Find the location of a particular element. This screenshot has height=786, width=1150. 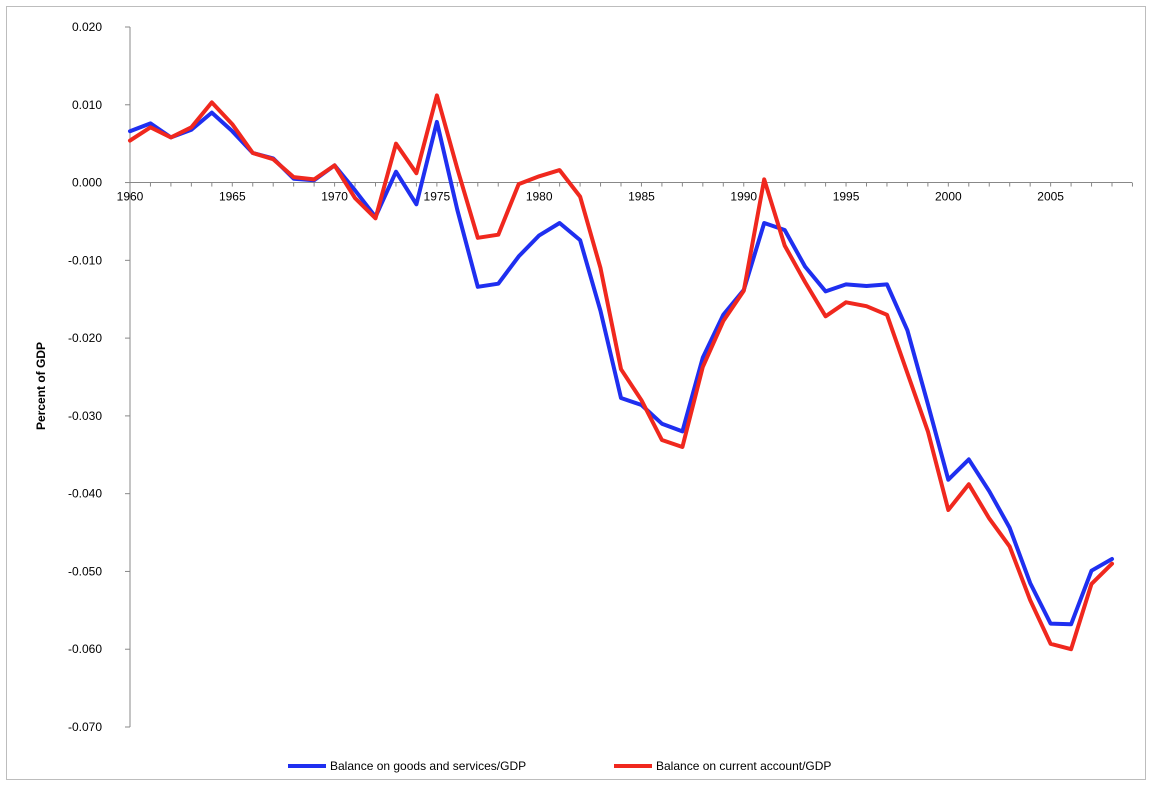

y-tick-label: -0.040 is located at coordinates (85, 494).